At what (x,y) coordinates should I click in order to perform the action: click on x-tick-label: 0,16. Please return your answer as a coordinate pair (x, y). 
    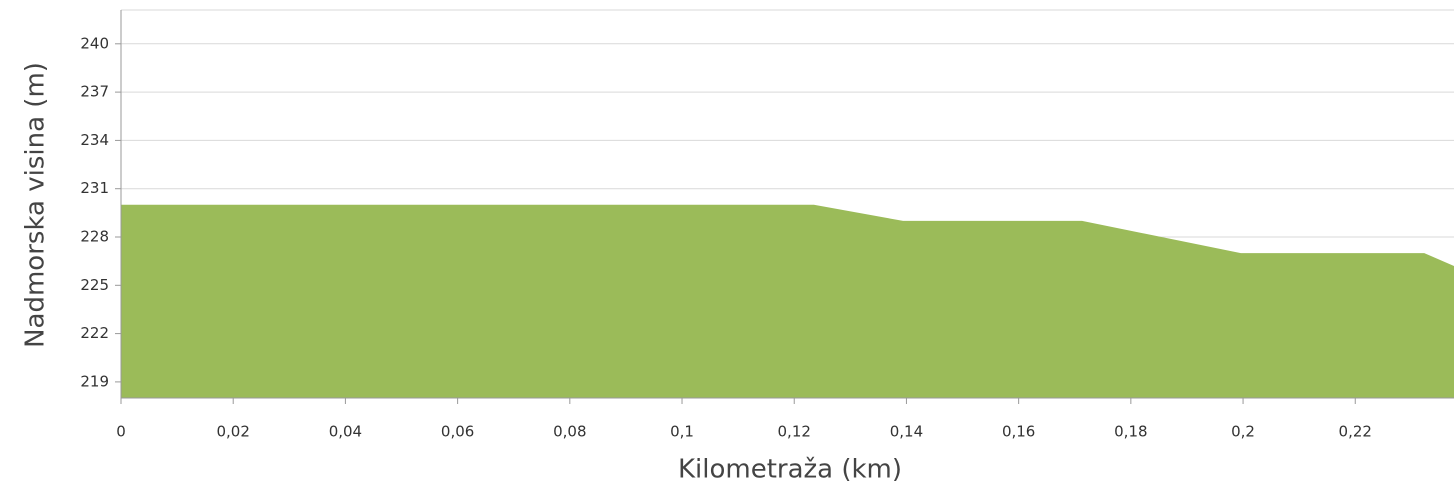
    Looking at the image, I should click on (1018, 432).